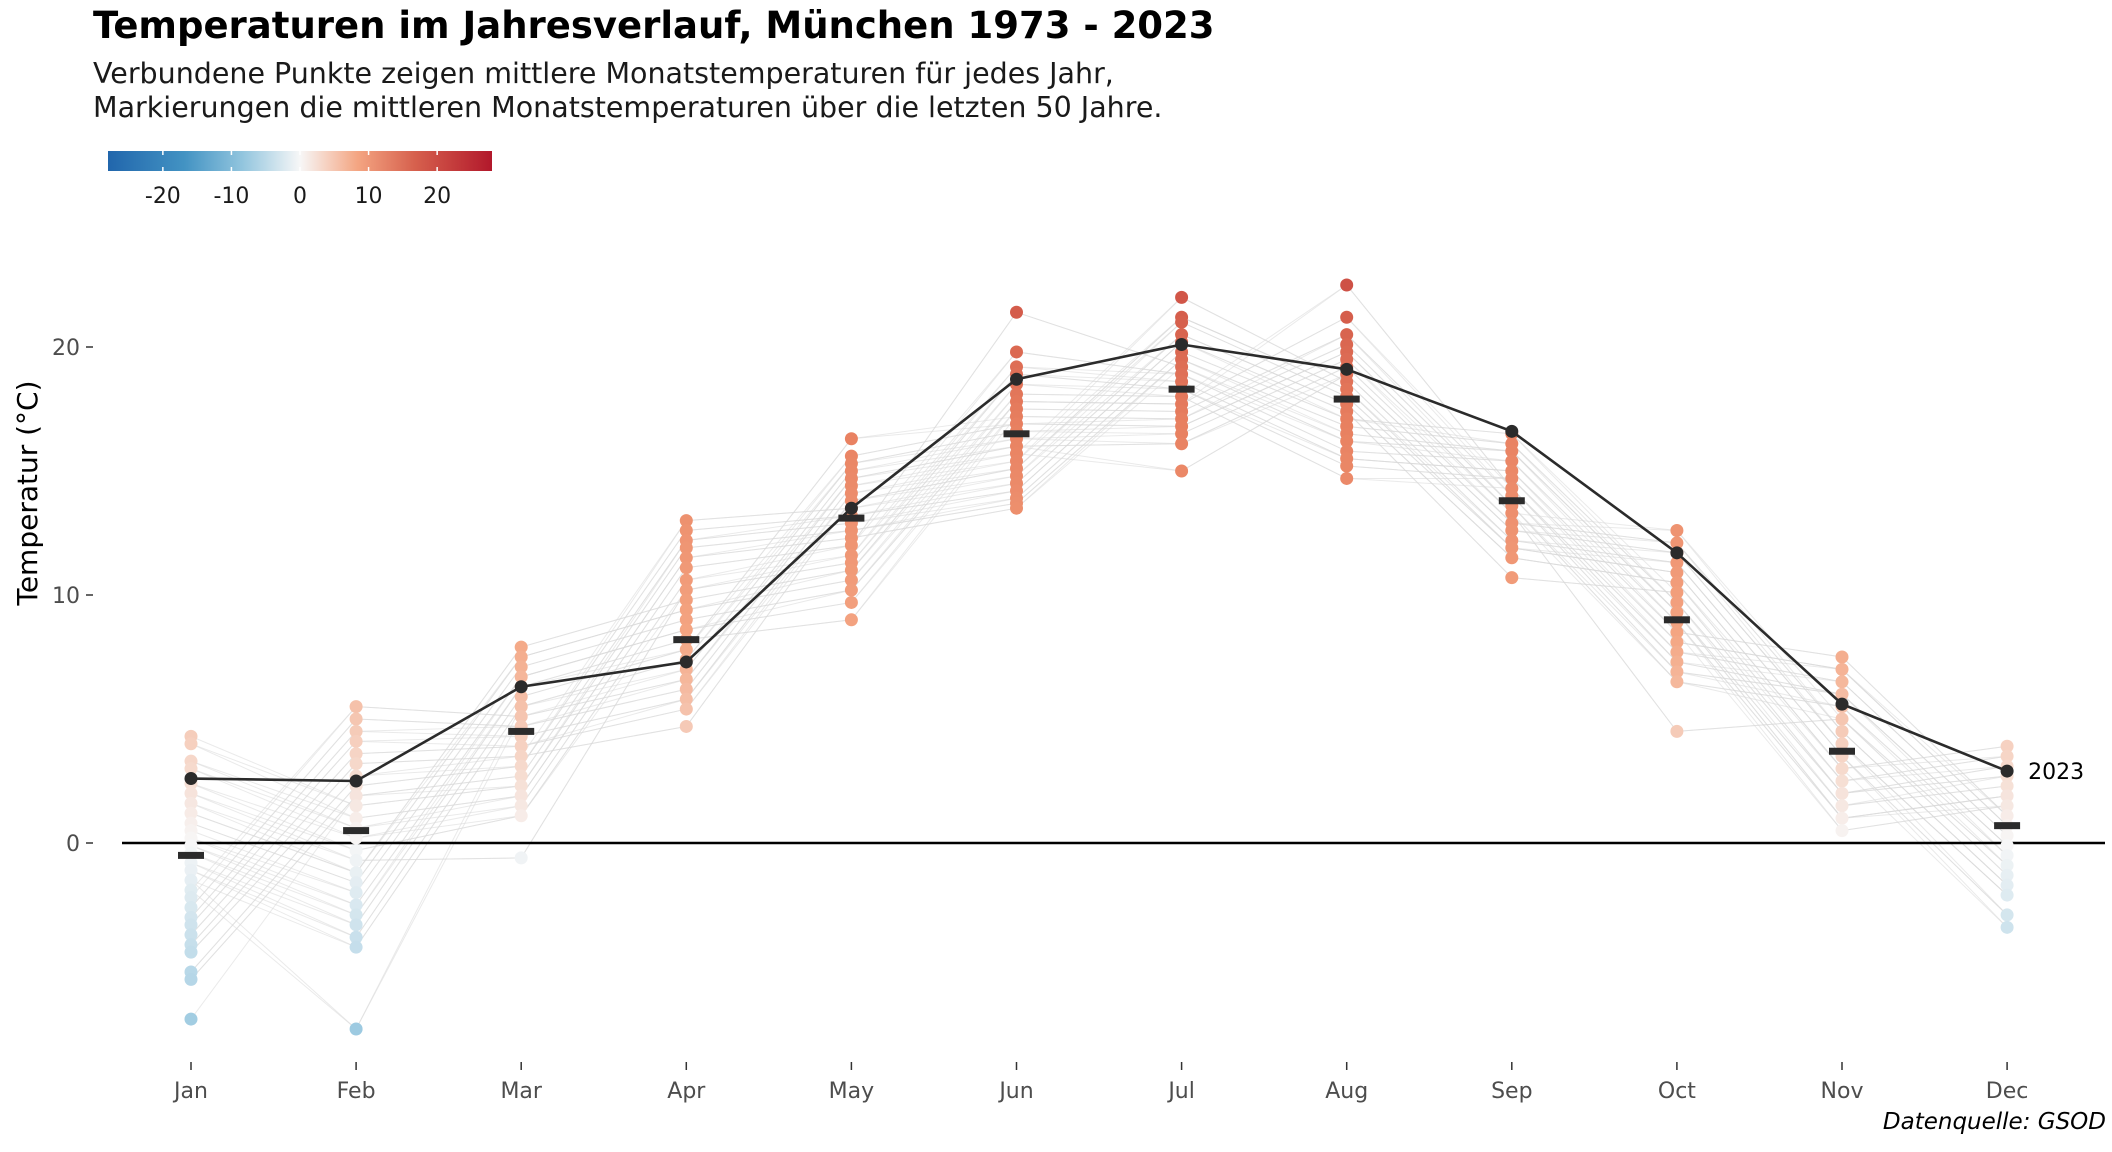 This screenshot has width=2112, height=1152. Describe the element at coordinates (521, 1091) in the screenshot. I see `x-tick-label: Mar` at that location.